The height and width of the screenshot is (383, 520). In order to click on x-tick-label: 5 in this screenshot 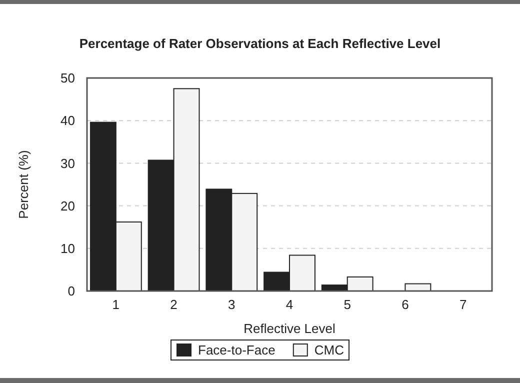, I will do `click(347, 304)`.